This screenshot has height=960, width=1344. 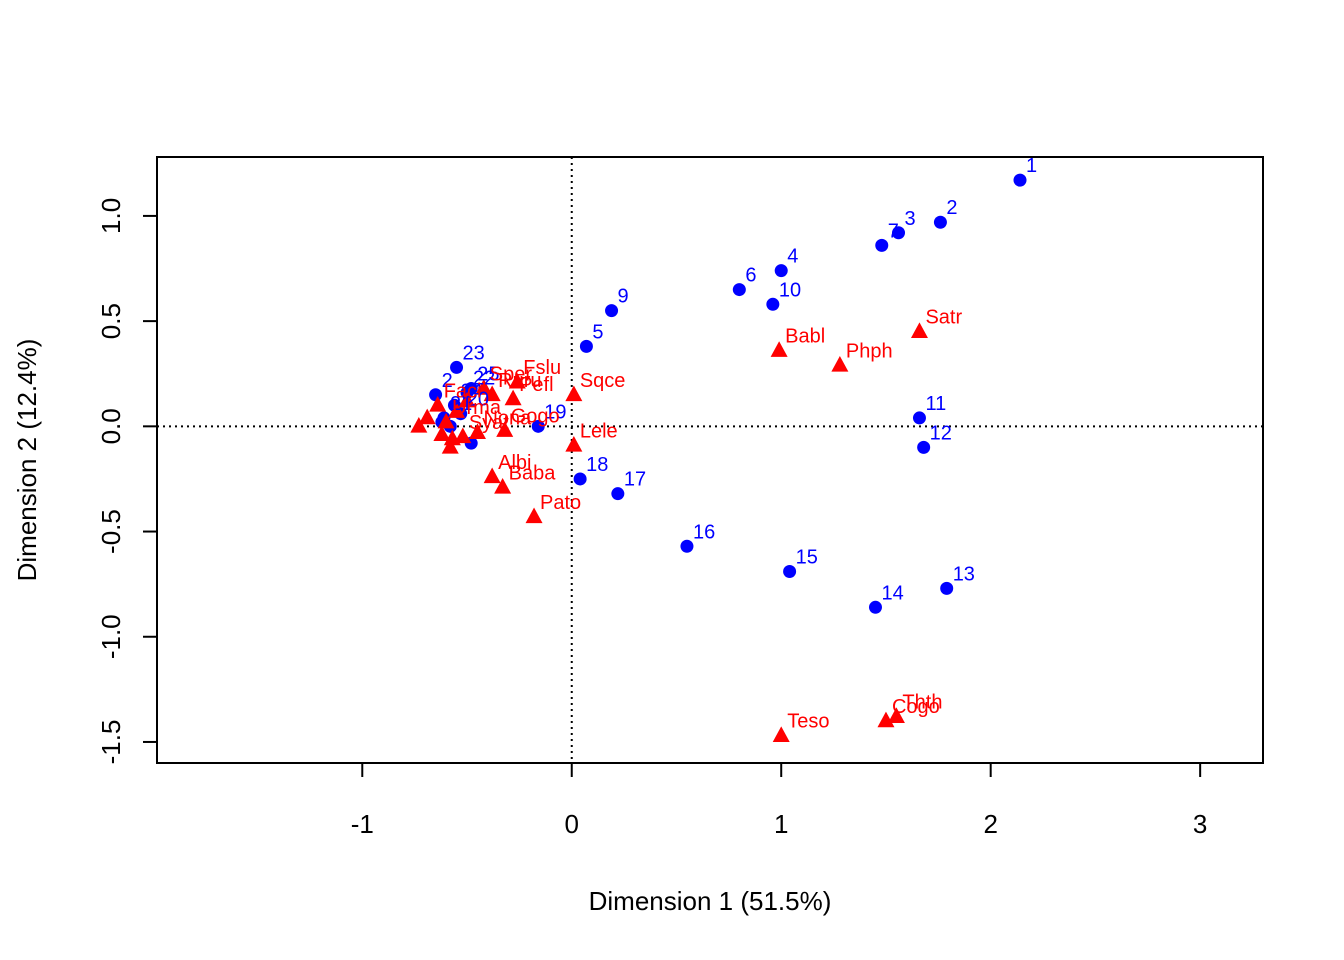 I want to click on row-point-label: 5, so click(x=597, y=332).